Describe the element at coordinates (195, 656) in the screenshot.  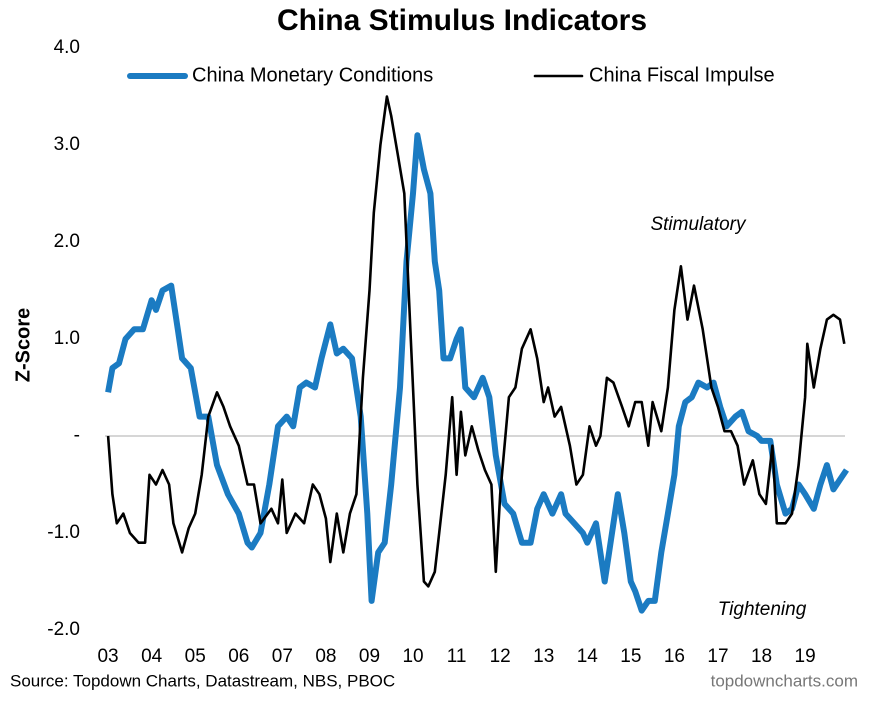
I see `x-tick-label: 05` at that location.